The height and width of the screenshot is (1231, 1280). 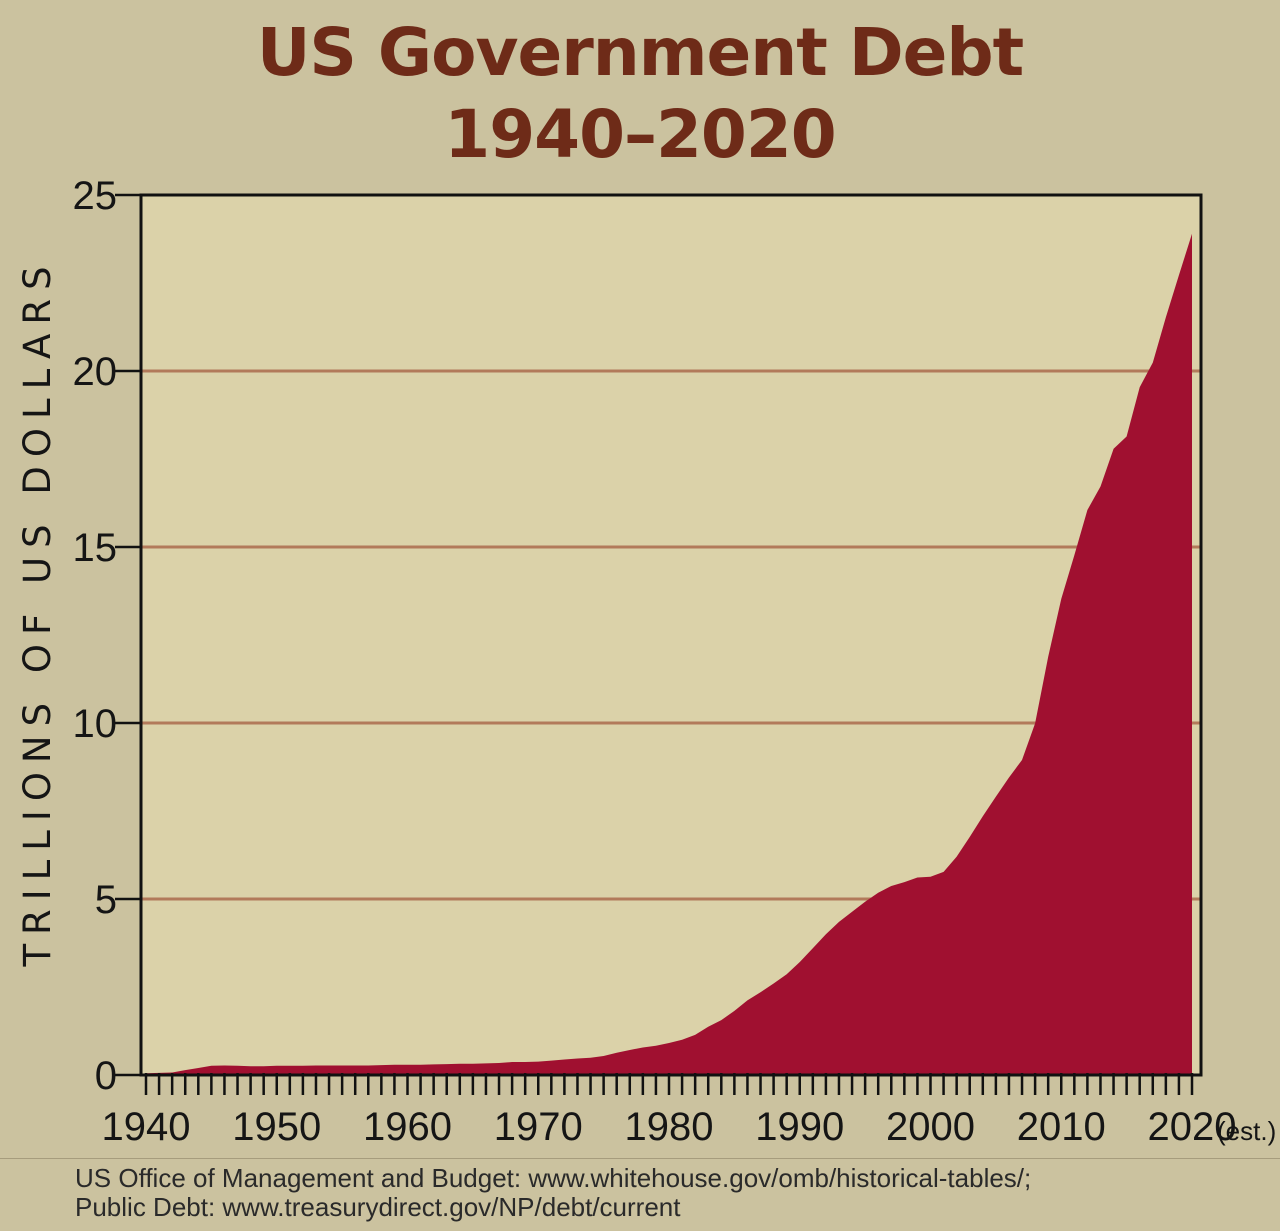 What do you see at coordinates (640, 1158) in the screenshot?
I see `footer-divider` at bounding box center [640, 1158].